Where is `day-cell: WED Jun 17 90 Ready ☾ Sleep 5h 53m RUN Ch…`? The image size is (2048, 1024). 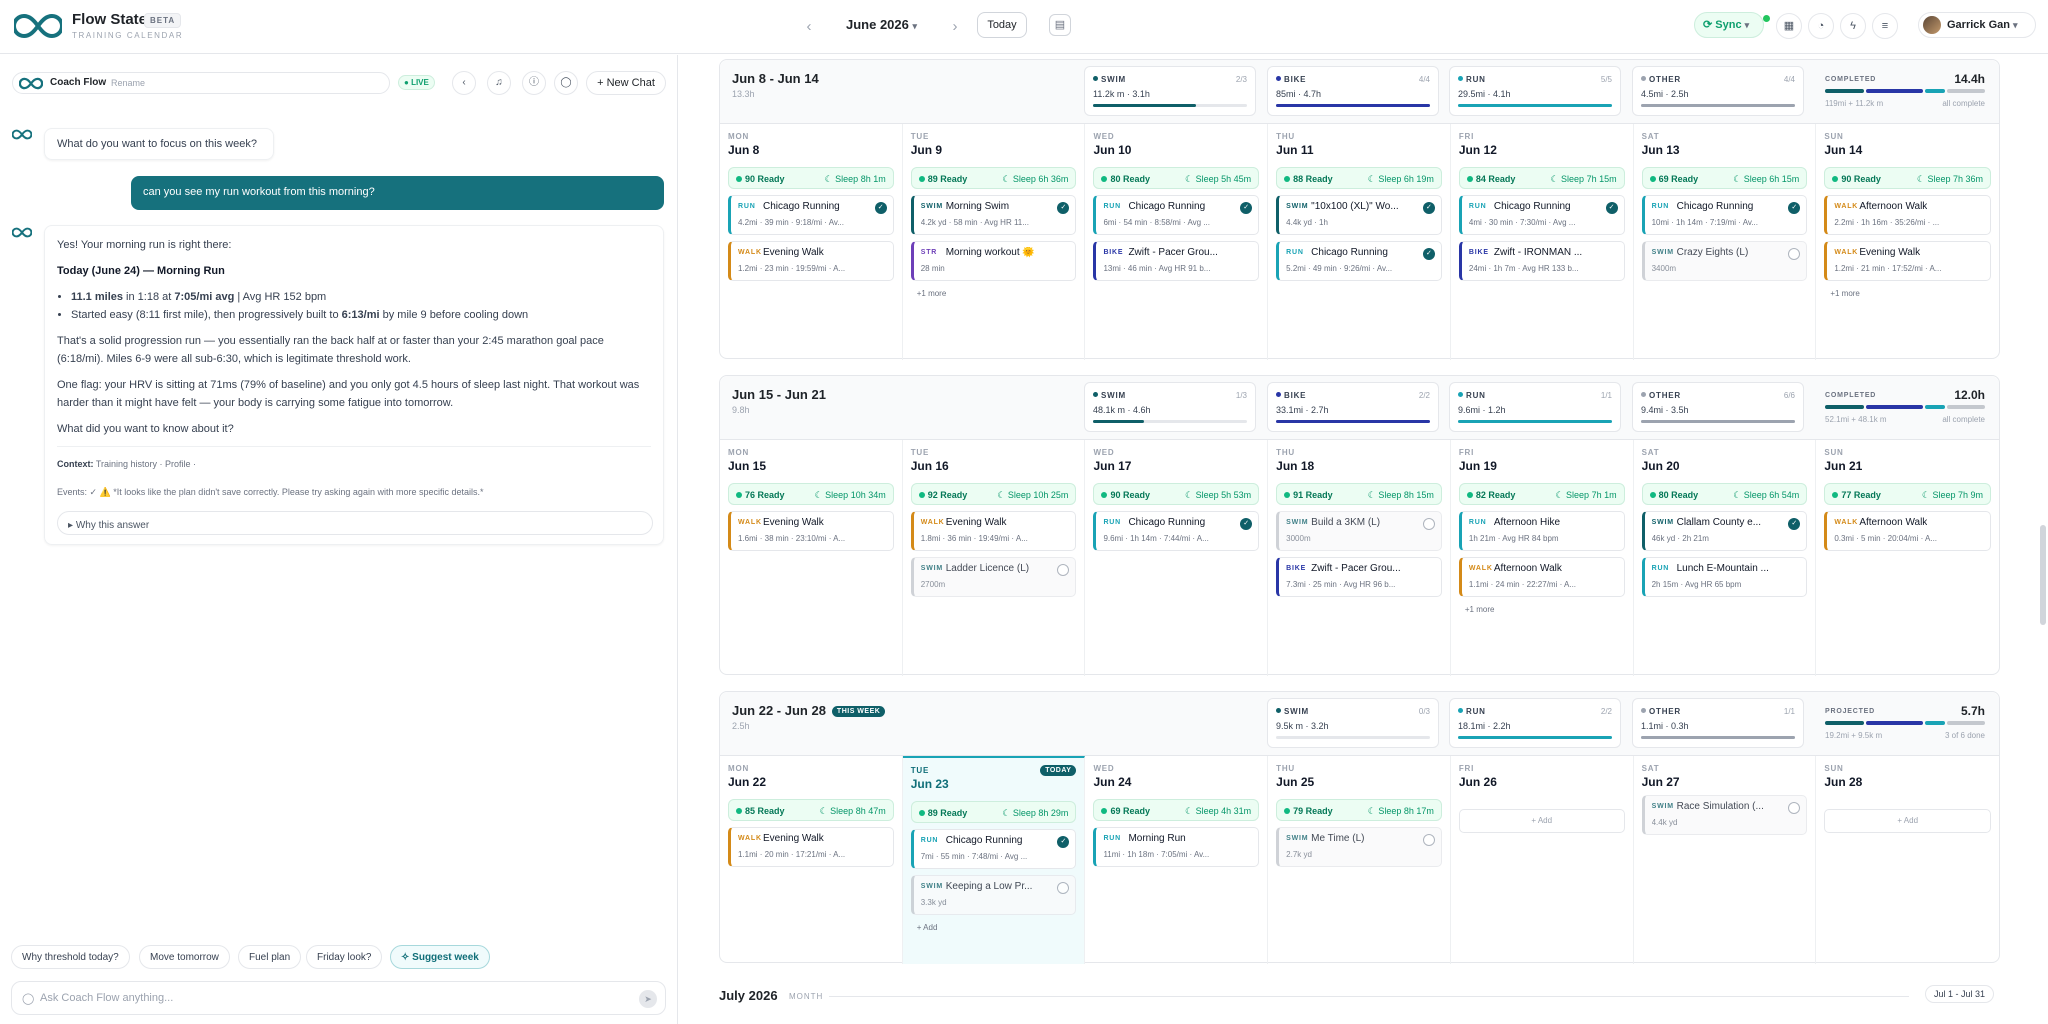 day-cell: WED Jun 17 90 Ready ☾ Sleep 5h 53m RUN Ch… is located at coordinates (1177, 558).